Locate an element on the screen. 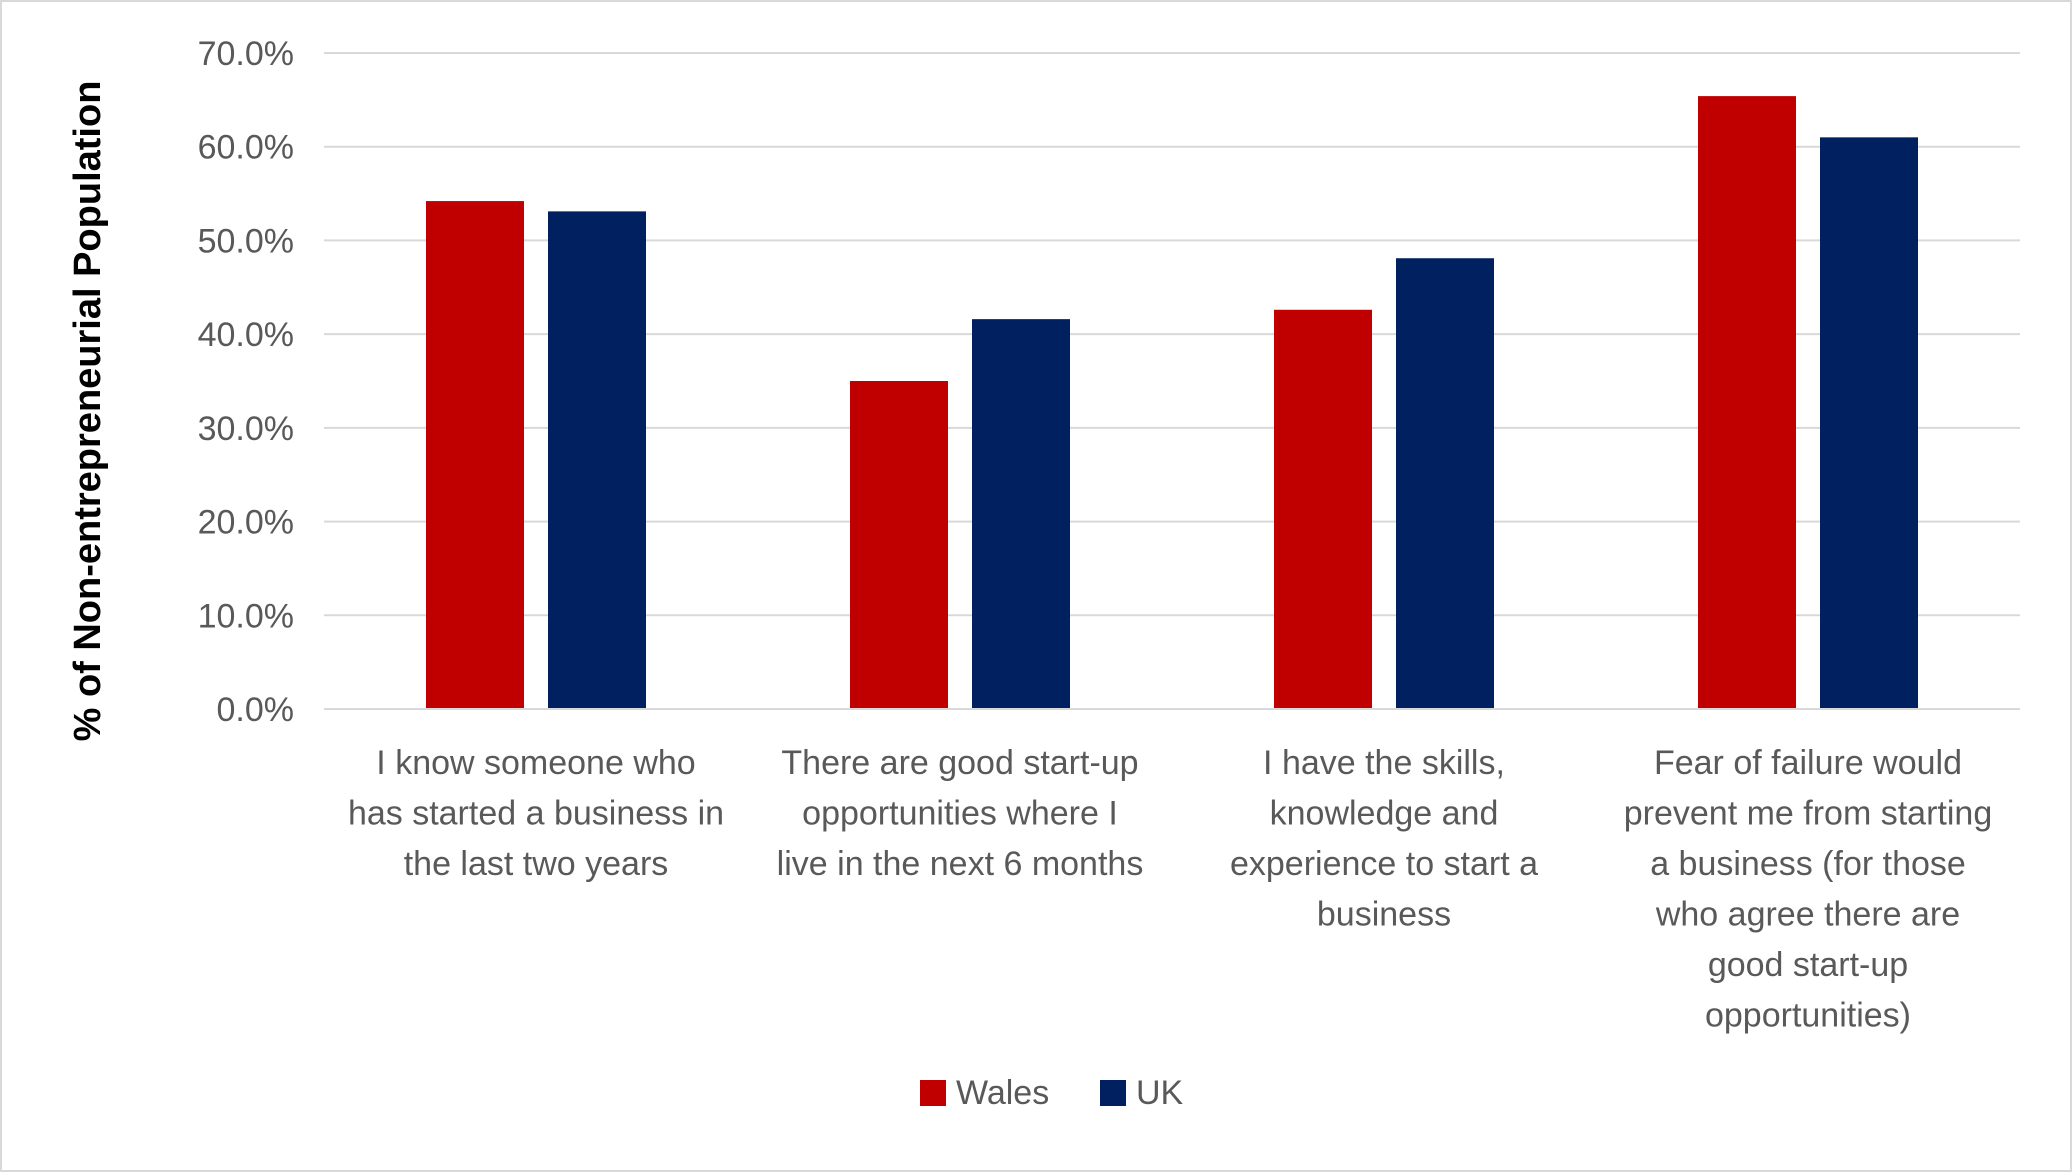  y-tick-label: 30.0% is located at coordinates (246, 429).